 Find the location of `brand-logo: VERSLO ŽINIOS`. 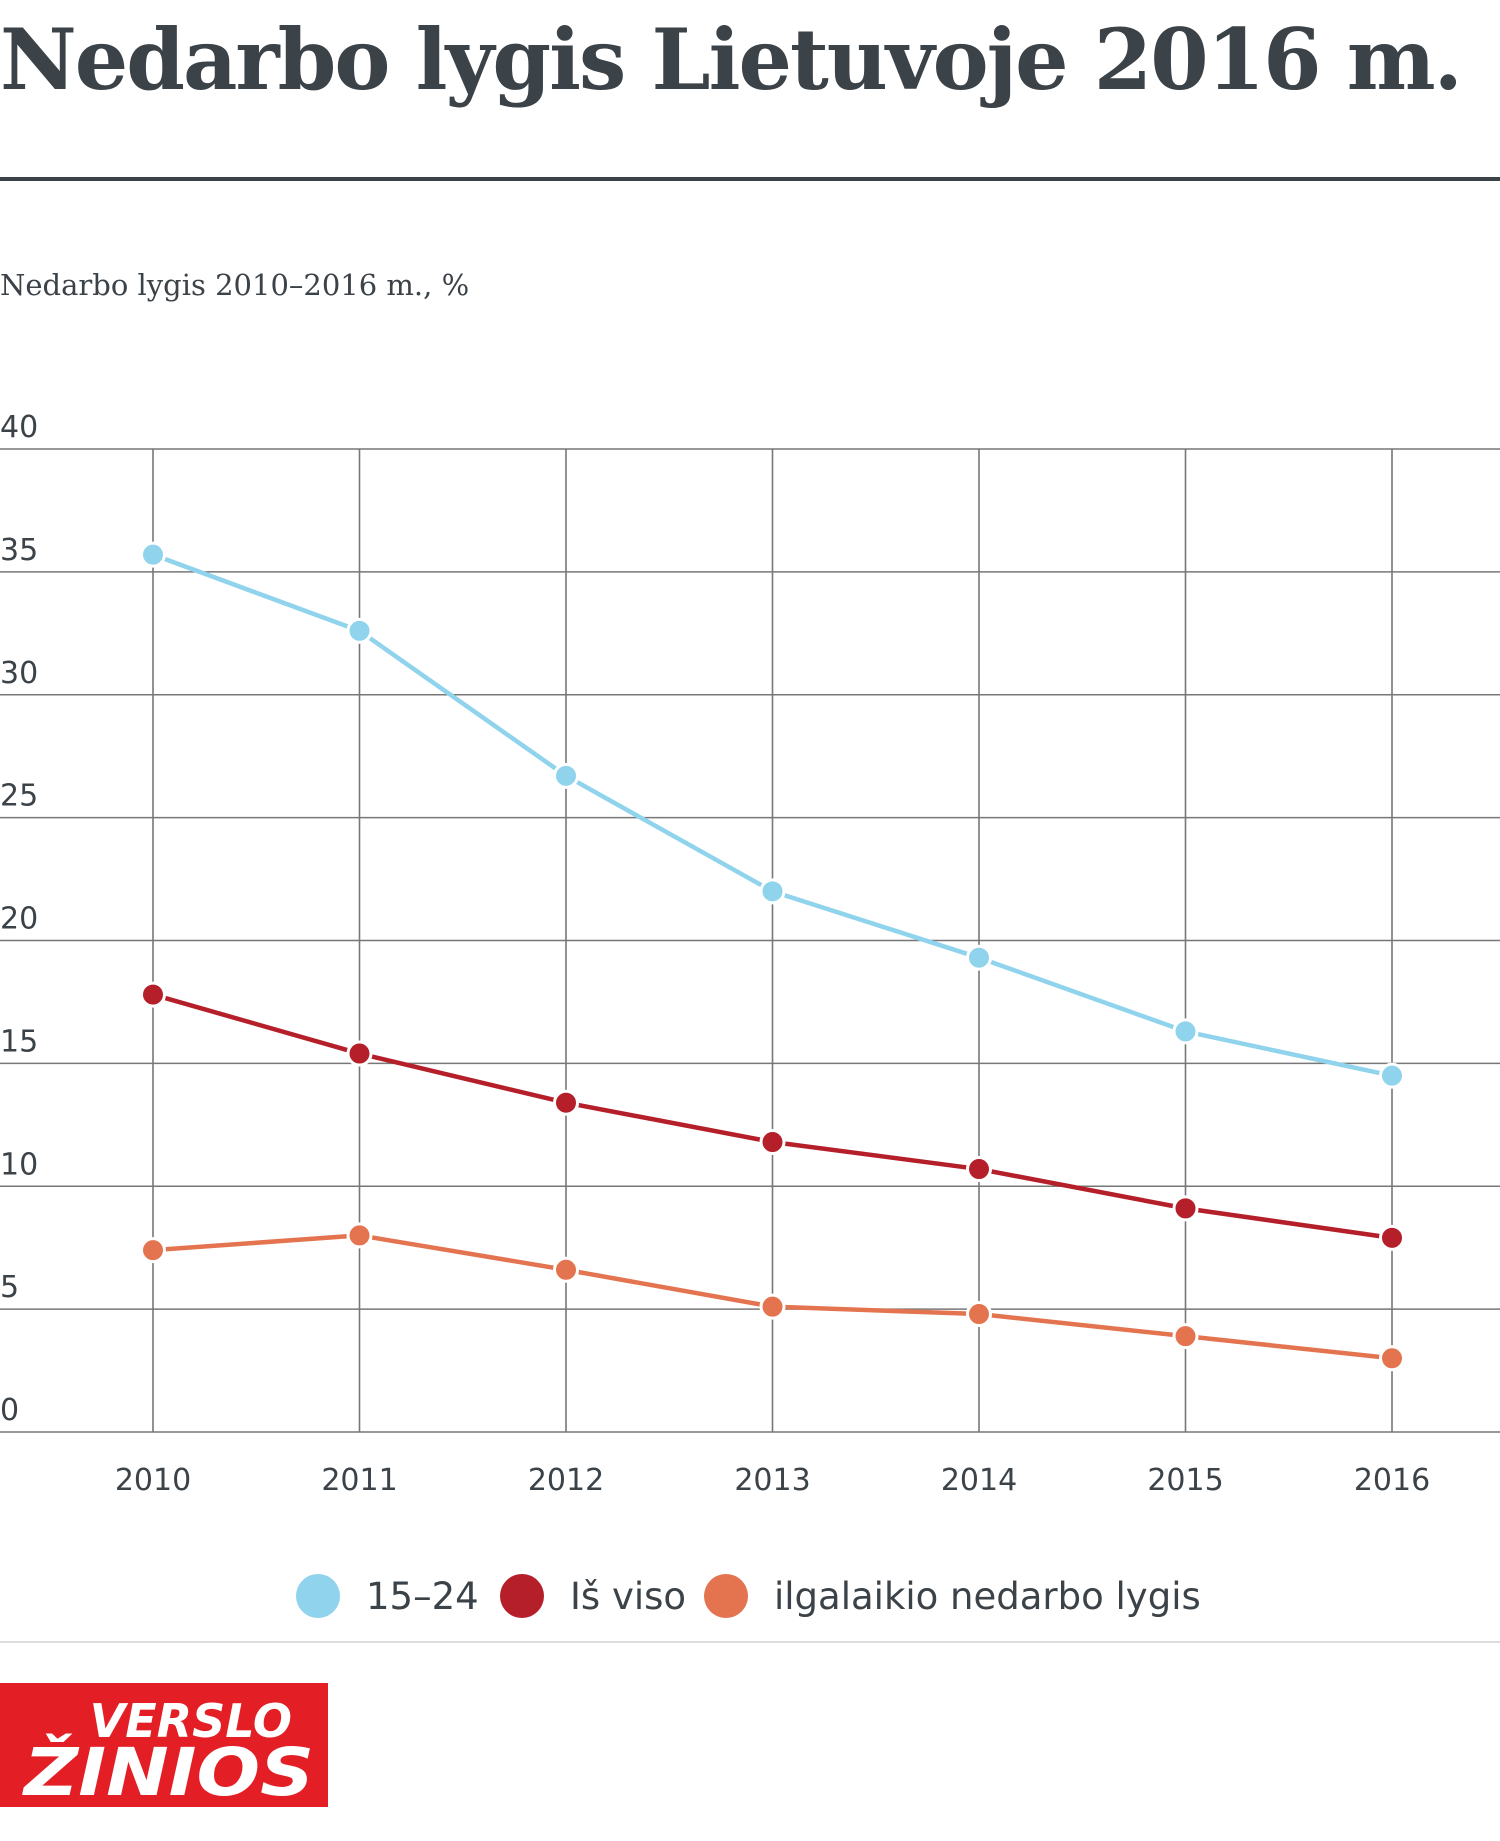

brand-logo: VERSLO ŽINIOS is located at coordinates (164, 1745).